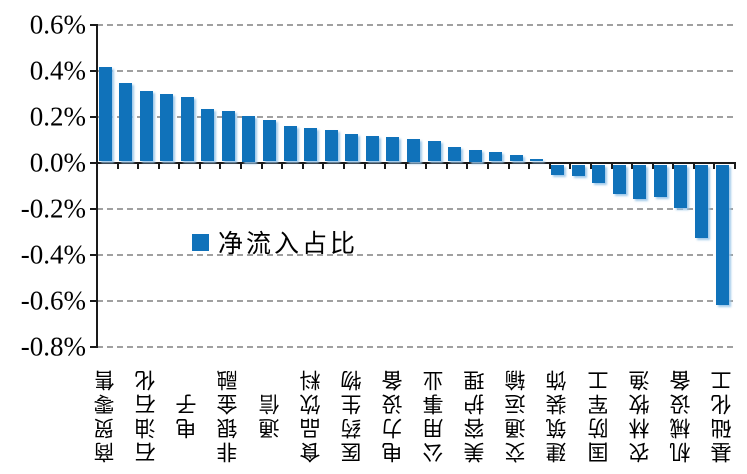 This screenshot has width=747, height=474. Describe the element at coordinates (393, 149) in the screenshot. I see `bar-电力设备` at that location.